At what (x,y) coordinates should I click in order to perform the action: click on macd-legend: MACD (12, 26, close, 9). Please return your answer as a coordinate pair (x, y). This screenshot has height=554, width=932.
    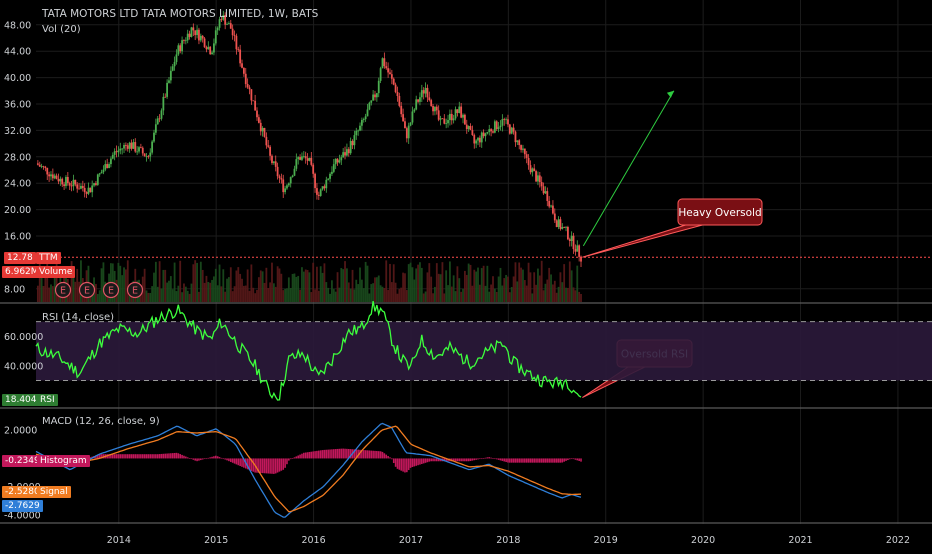
    Looking at the image, I should click on (101, 421).